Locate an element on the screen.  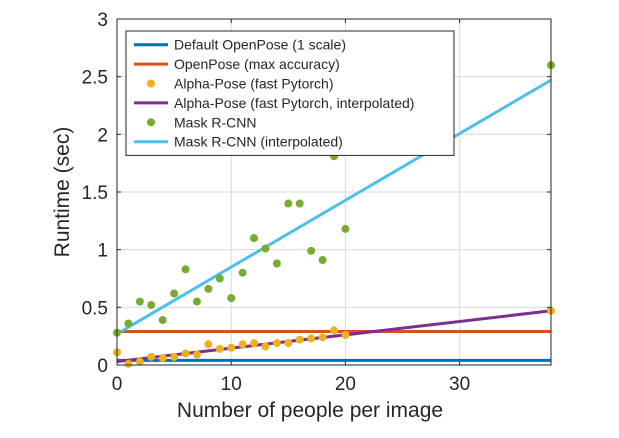
x-tick-label: 30 is located at coordinates (459, 384).